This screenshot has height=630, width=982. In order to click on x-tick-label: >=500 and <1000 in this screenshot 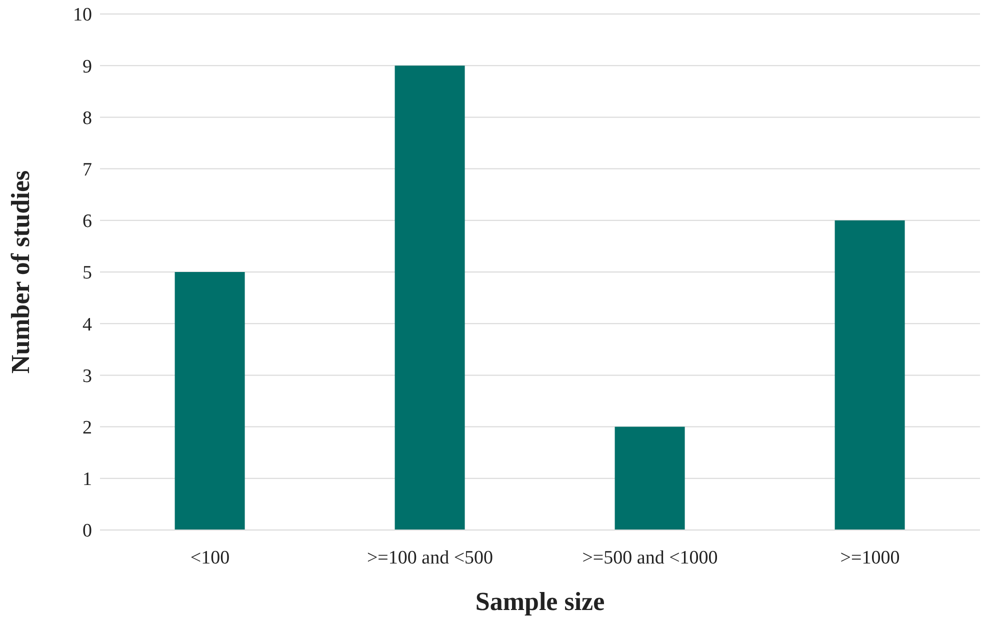, I will do `click(650, 557)`.